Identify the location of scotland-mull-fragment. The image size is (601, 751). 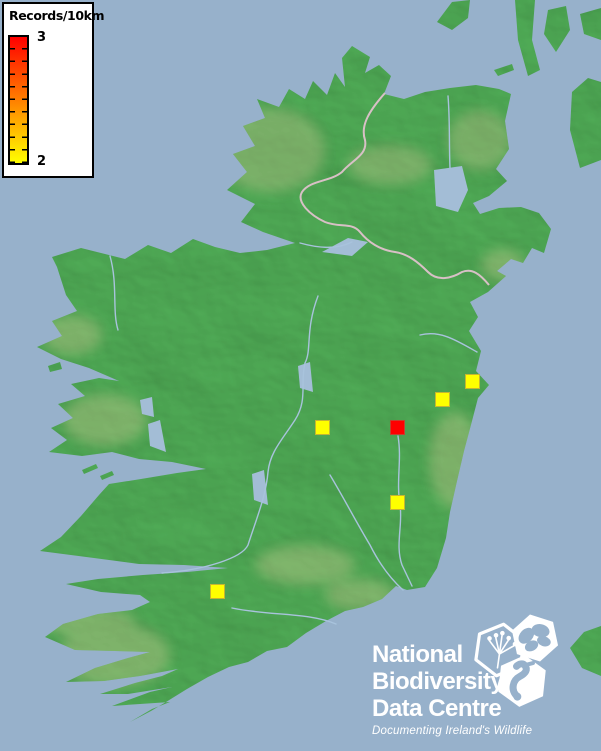
(585, 123).